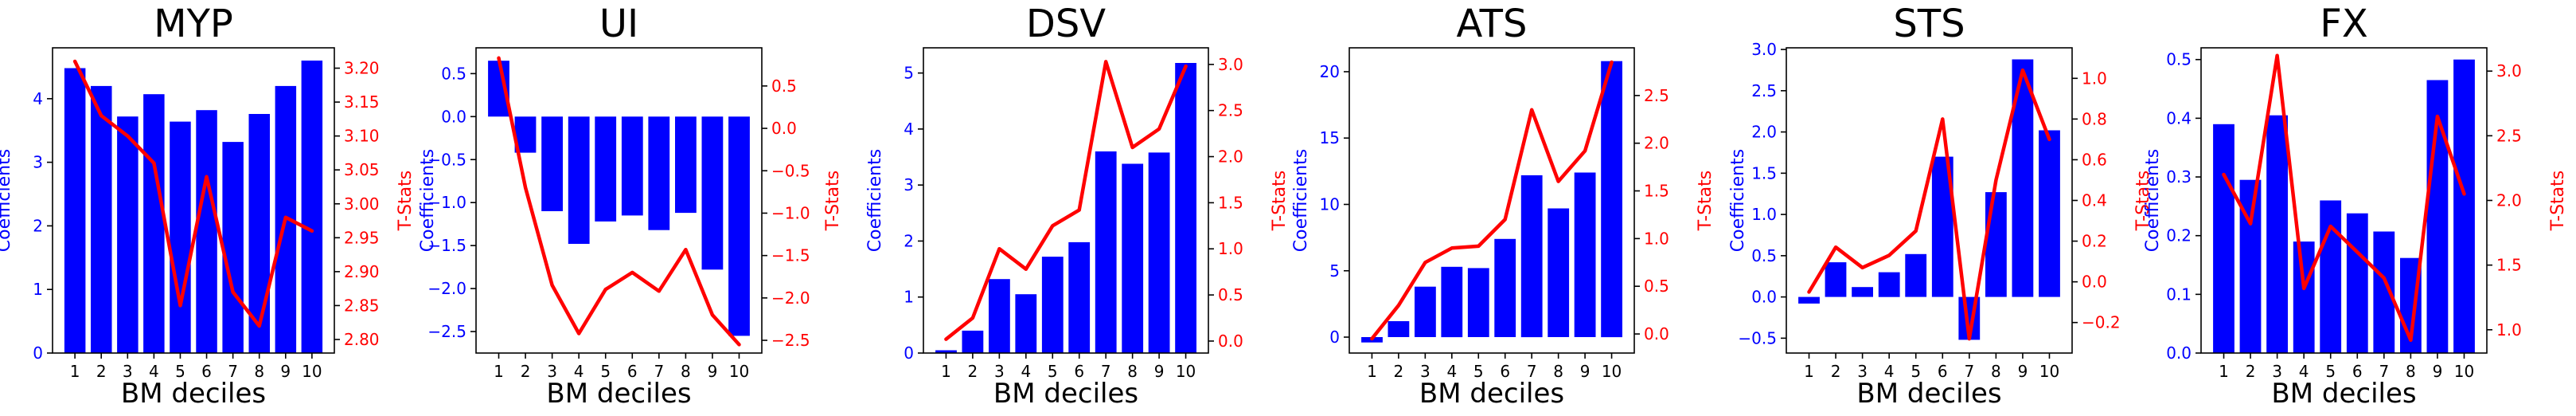 This screenshot has width=2576, height=416. What do you see at coordinates (362, 339) in the screenshot?
I see `right-tick-label: 2.80` at bounding box center [362, 339].